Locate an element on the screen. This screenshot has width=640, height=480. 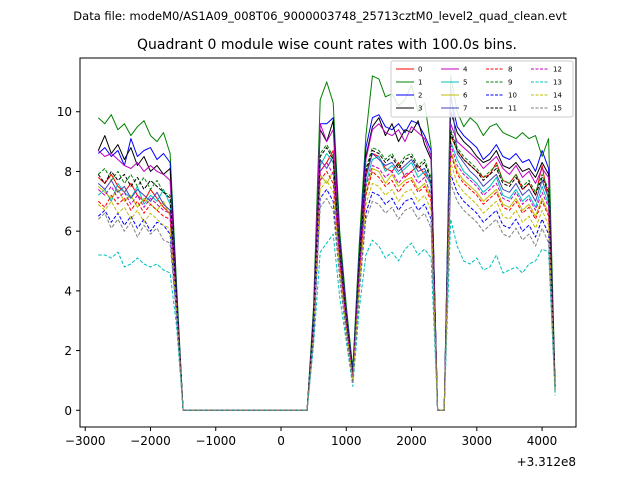
x-tick-label: 2000 is located at coordinates (411, 441).